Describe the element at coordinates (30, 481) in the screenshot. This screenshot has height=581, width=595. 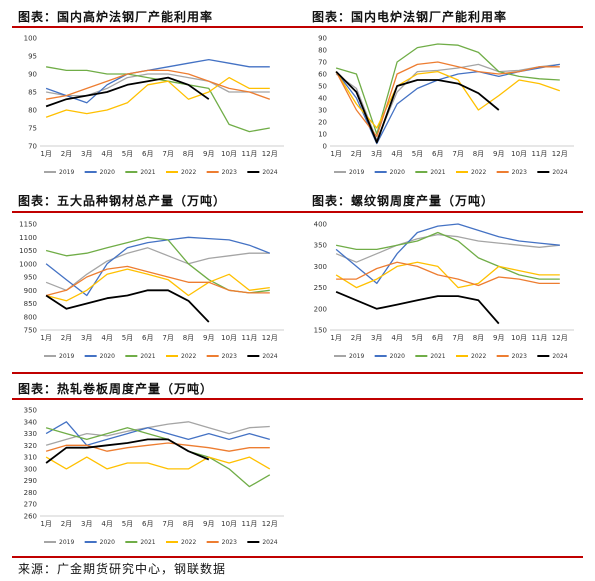
I see `y-tick-label: 290` at that location.